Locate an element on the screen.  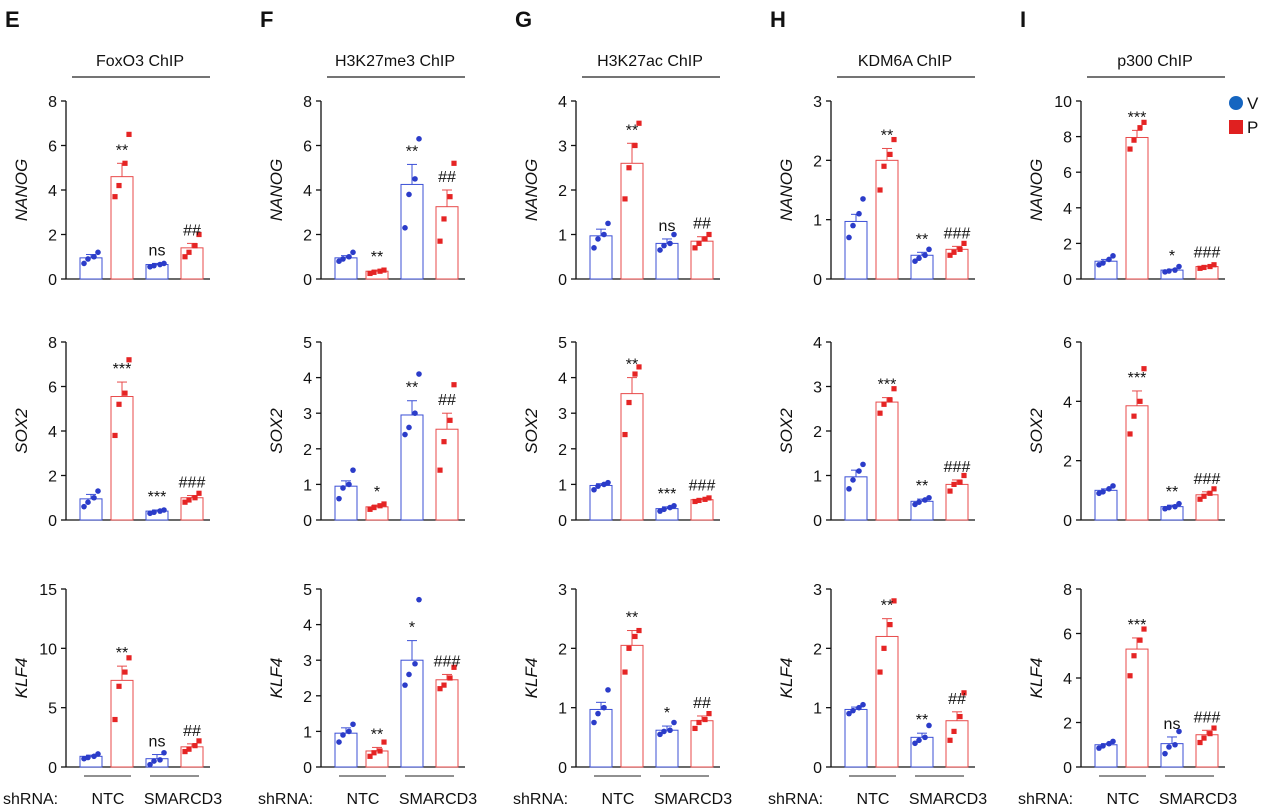
panel-letter: I is located at coordinates (1023, 19).